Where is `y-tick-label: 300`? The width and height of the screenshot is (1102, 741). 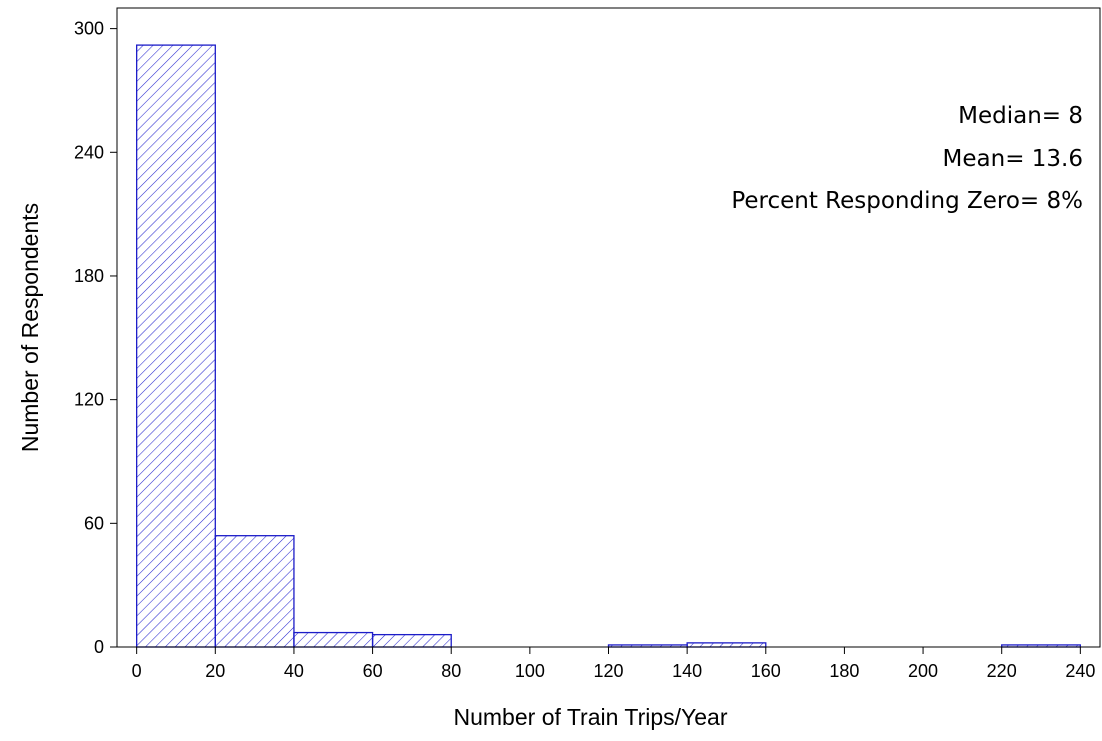 y-tick-label: 300 is located at coordinates (89, 29).